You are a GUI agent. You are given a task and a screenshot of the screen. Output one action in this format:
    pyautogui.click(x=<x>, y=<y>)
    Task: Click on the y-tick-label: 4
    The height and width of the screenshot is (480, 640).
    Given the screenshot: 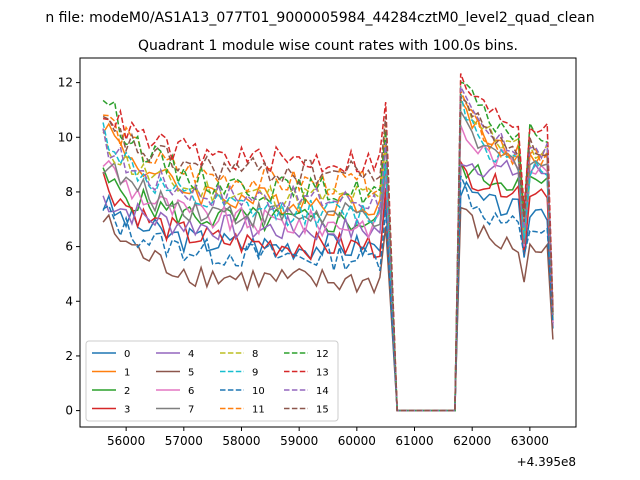 What is the action you would take?
    pyautogui.click(x=69, y=301)
    